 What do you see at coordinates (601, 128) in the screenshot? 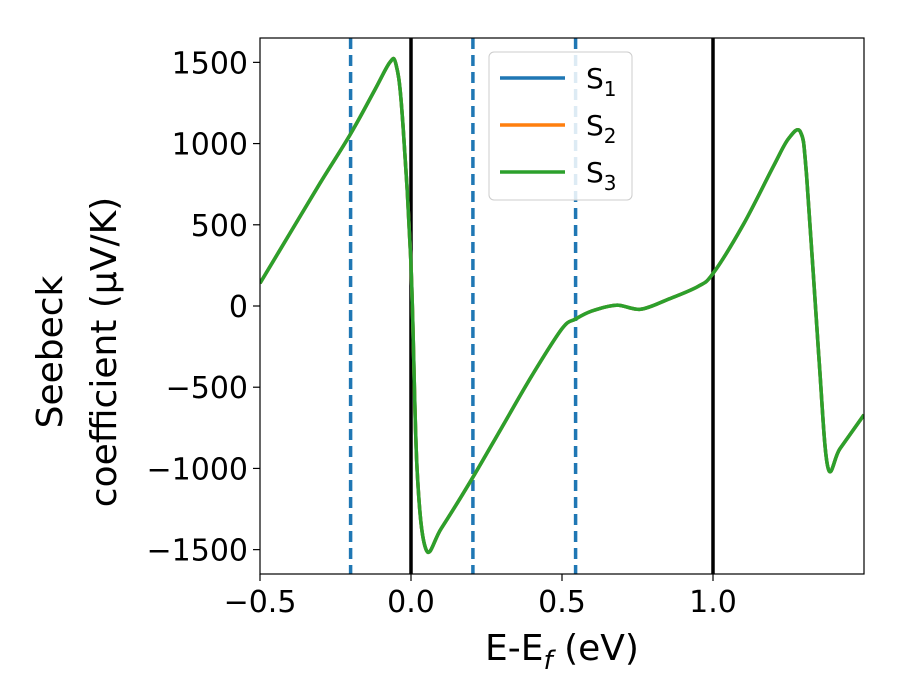
I see `legend-label-s2: S2` at bounding box center [601, 128].